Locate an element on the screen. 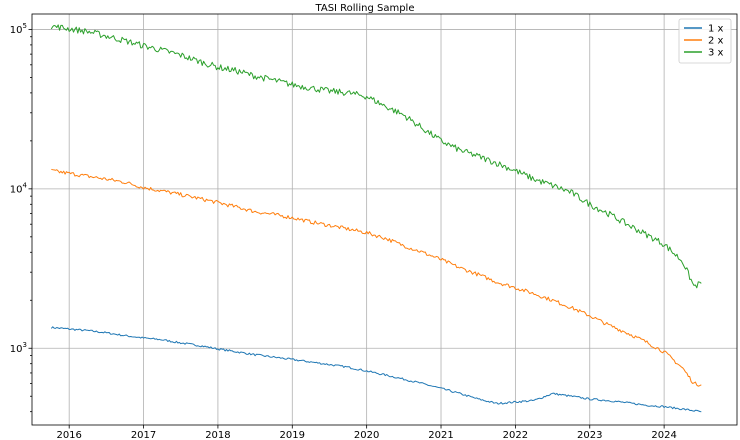  x-tick-label: 2021 is located at coordinates (440, 435).